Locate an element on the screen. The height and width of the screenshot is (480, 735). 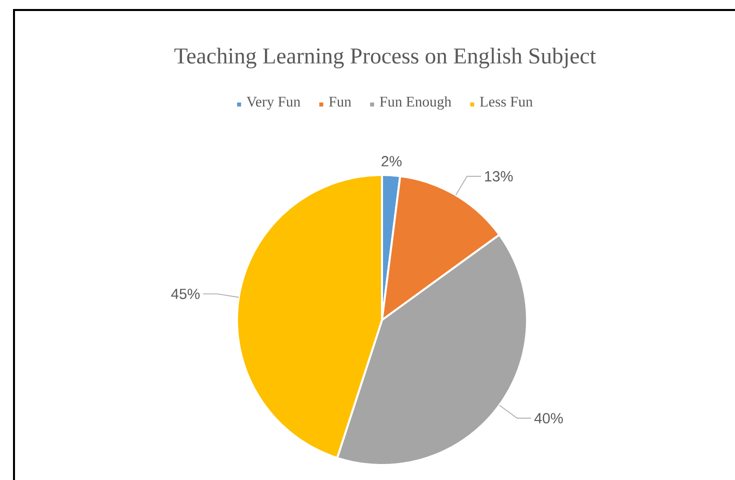
legend-label: Very Fun is located at coordinates (273, 103).